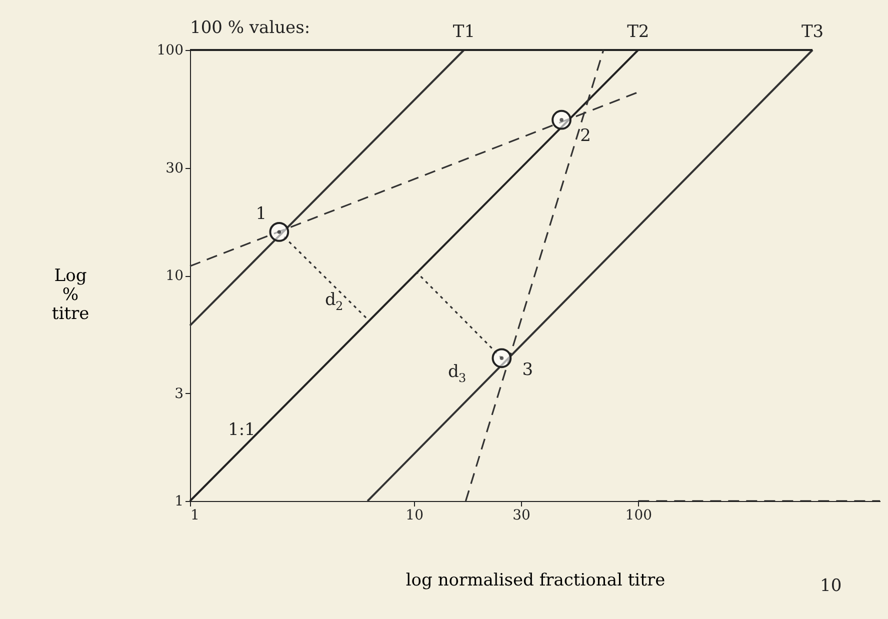 This screenshot has width=888, height=619. Describe the element at coordinates (528, 370) in the screenshot. I see `annotation: 3` at that location.